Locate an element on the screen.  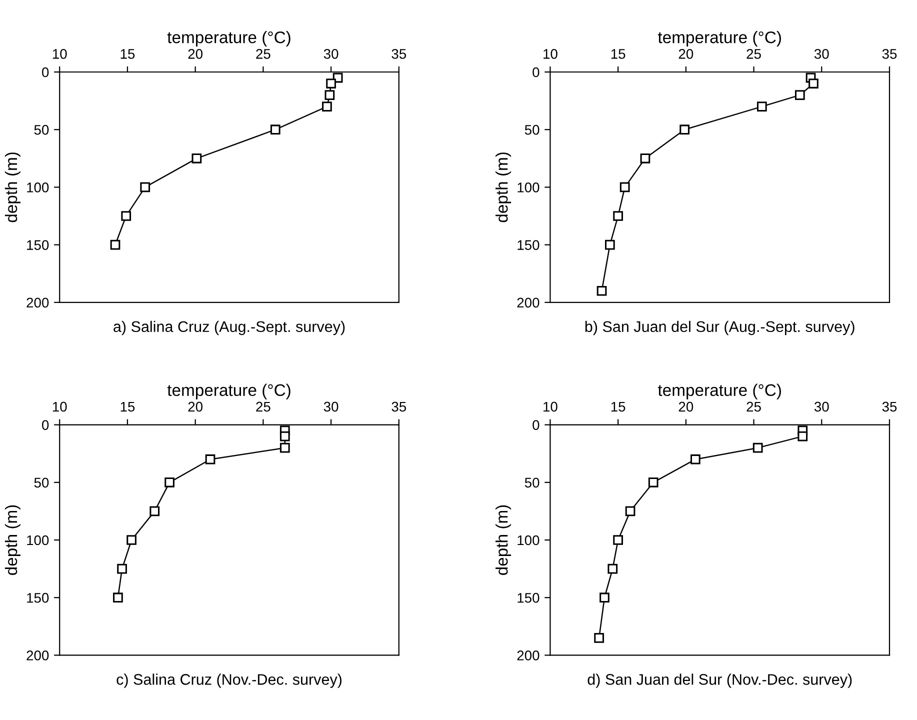
text: a) Salina Cruz (Aug.-Sept. survey) is located at coordinates (229, 328).